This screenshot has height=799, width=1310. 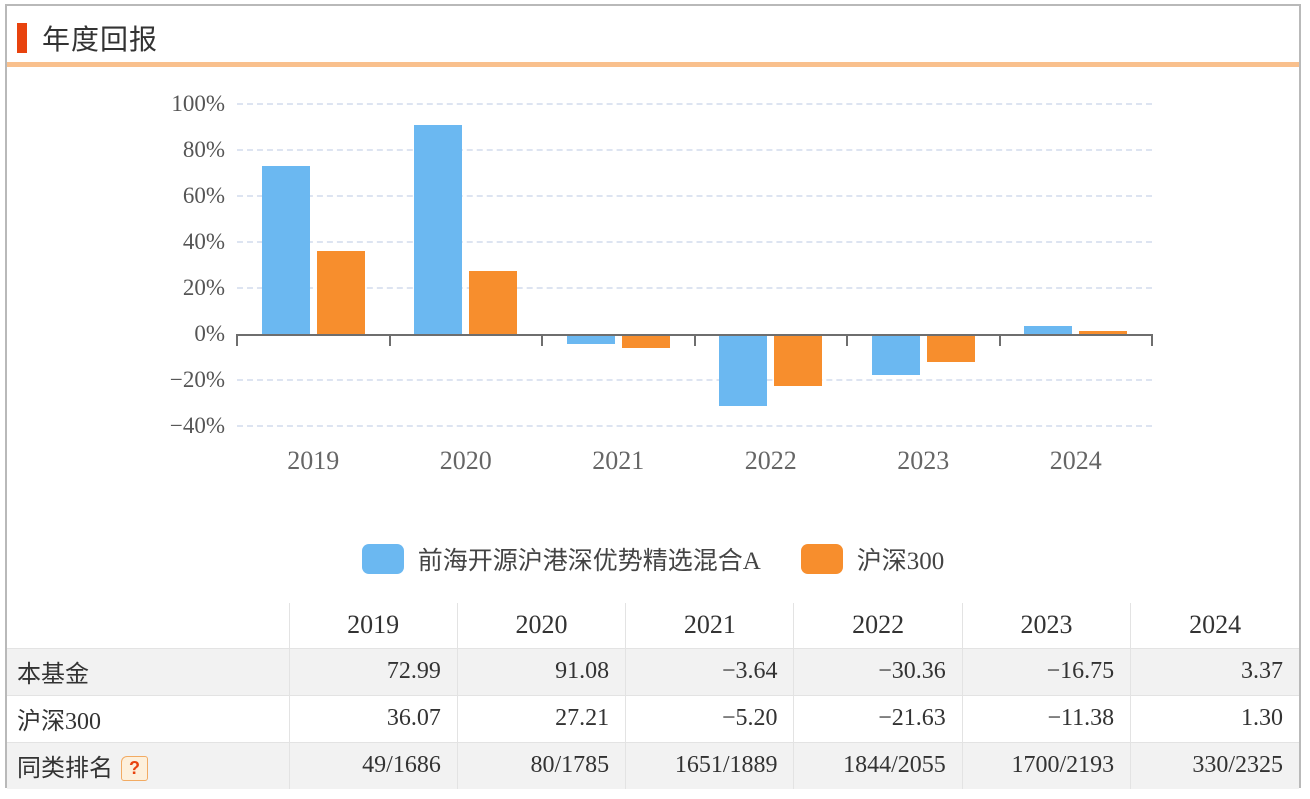 What do you see at coordinates (438, 229) in the screenshot?
I see `bar-2020-series0` at bounding box center [438, 229].